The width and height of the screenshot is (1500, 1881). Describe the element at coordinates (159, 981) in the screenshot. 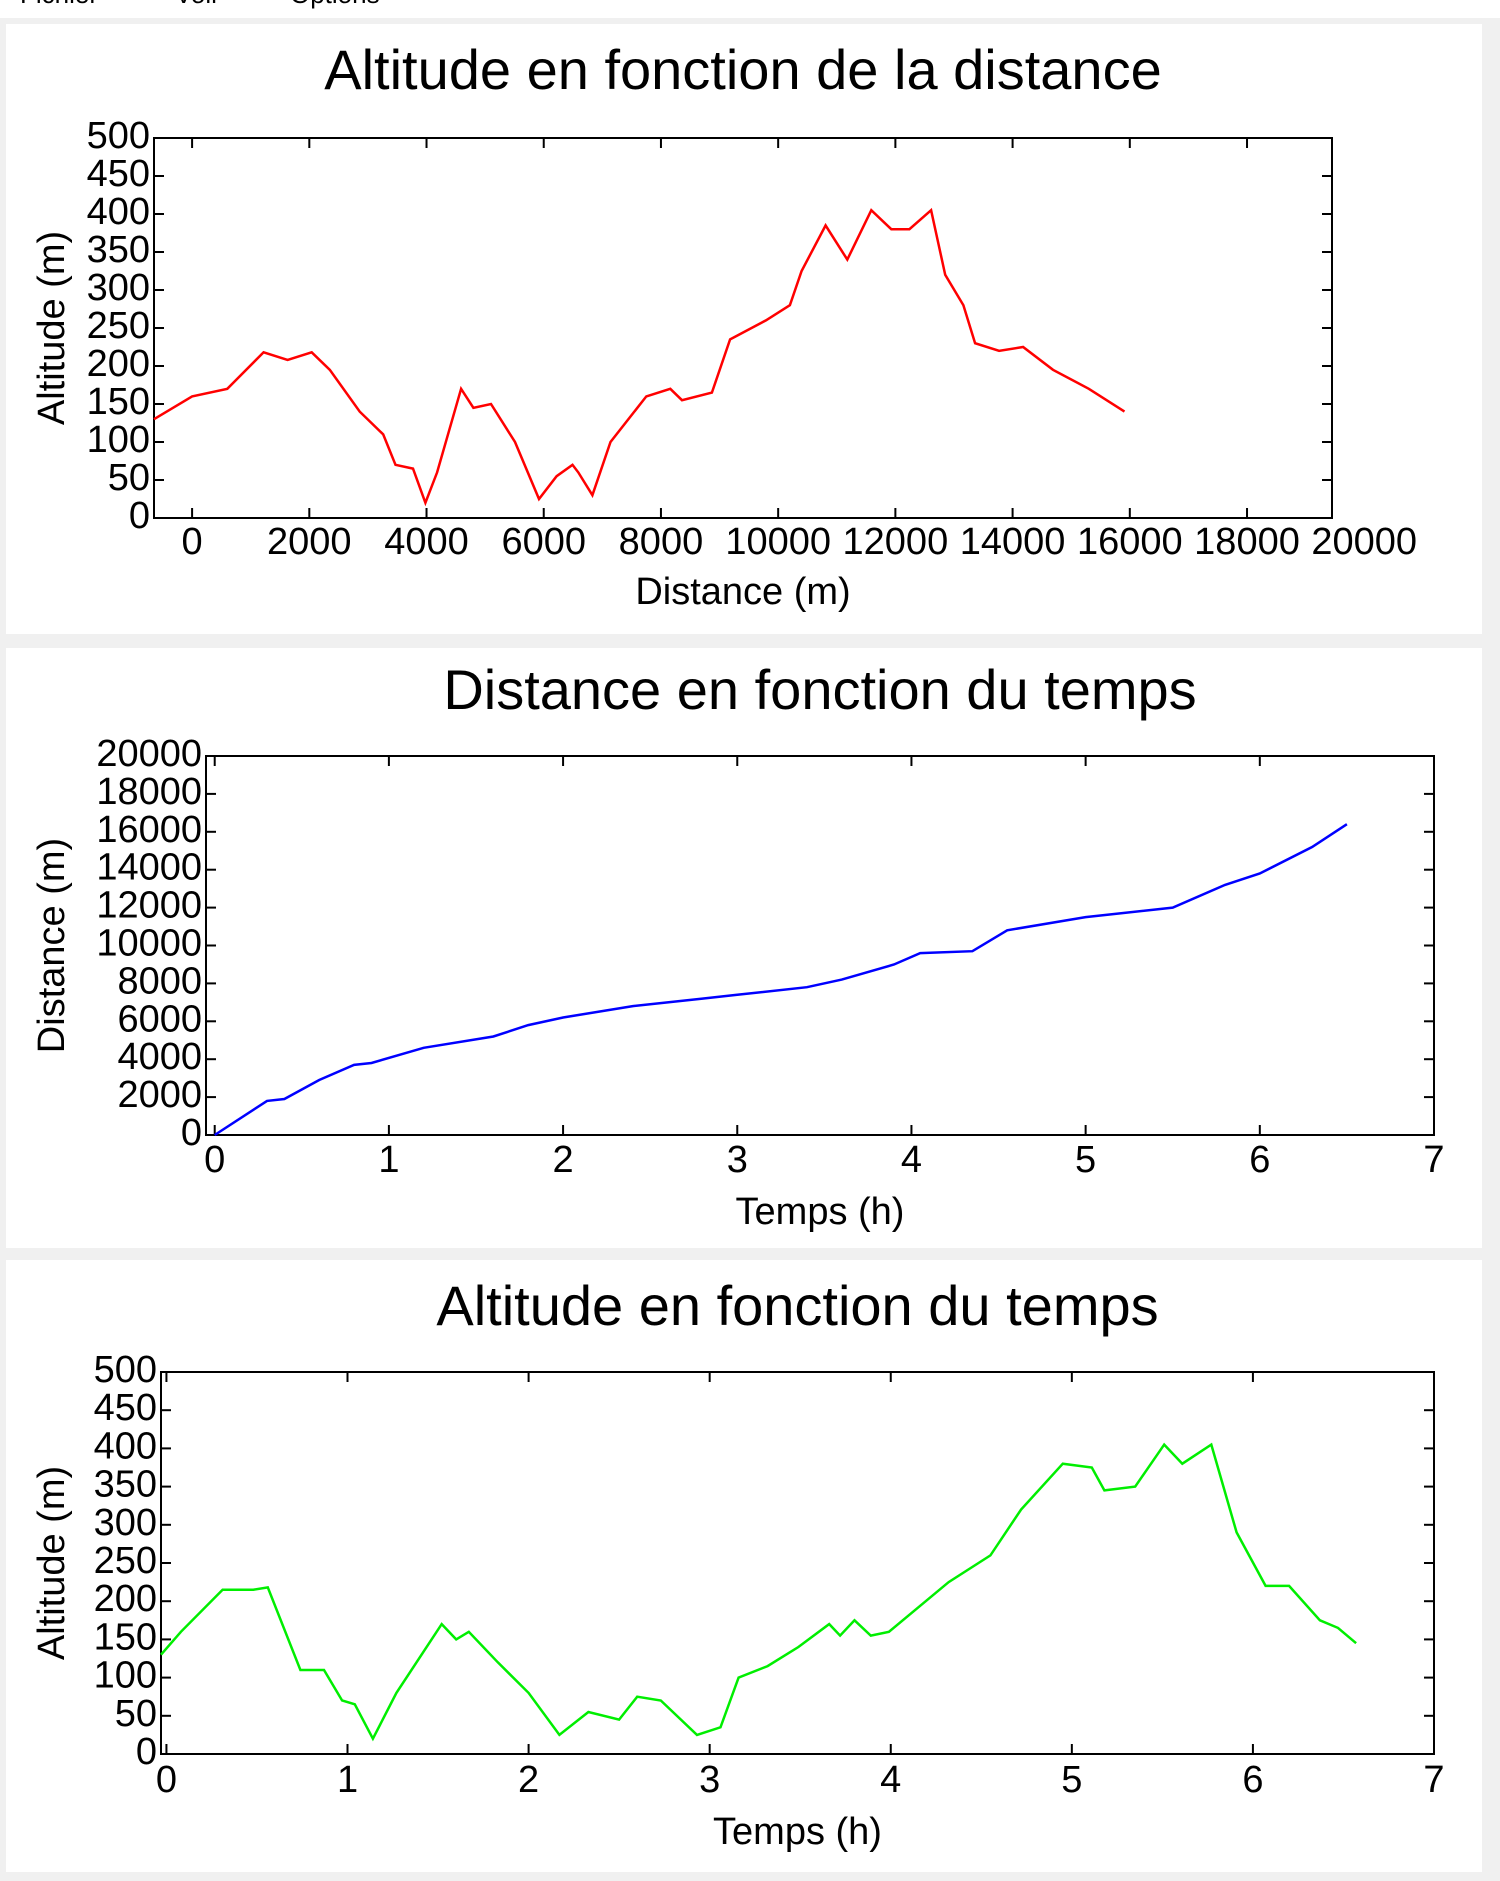

I see `y-tick-label: 8000` at that location.